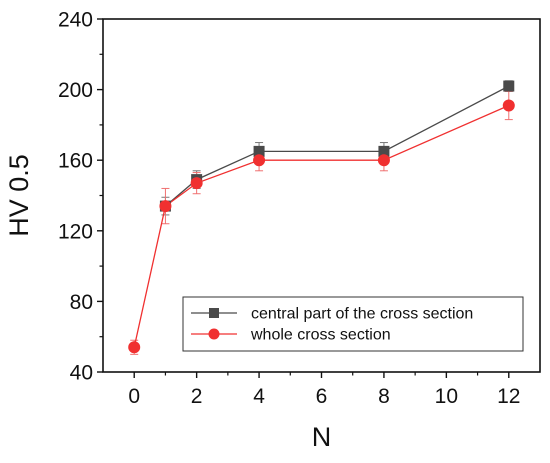 Image resolution: width=550 pixels, height=463 pixels. I want to click on x-tick-label: 4, so click(259, 396).